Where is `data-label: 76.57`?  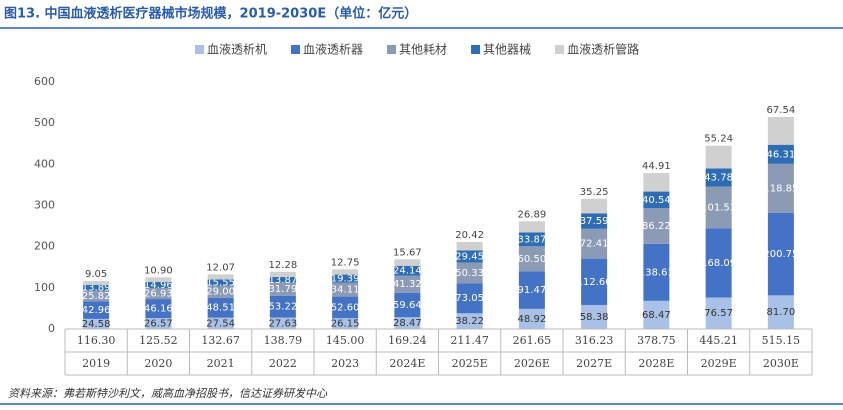 data-label: 76.57 is located at coordinates (718, 313).